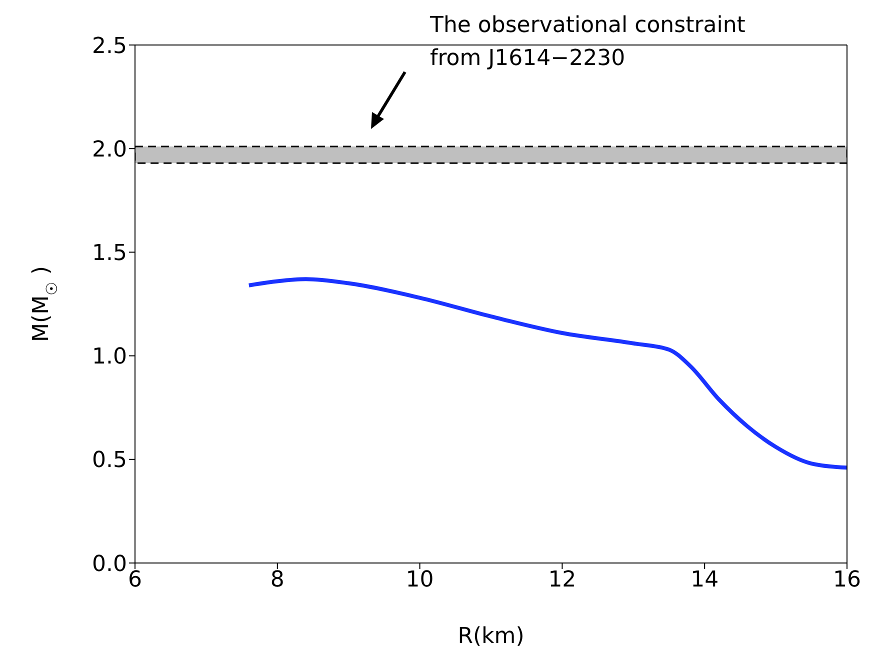 The width and height of the screenshot is (881, 654). What do you see at coordinates (109, 357) in the screenshot?
I see `y-tick-label: 1.0` at bounding box center [109, 357].